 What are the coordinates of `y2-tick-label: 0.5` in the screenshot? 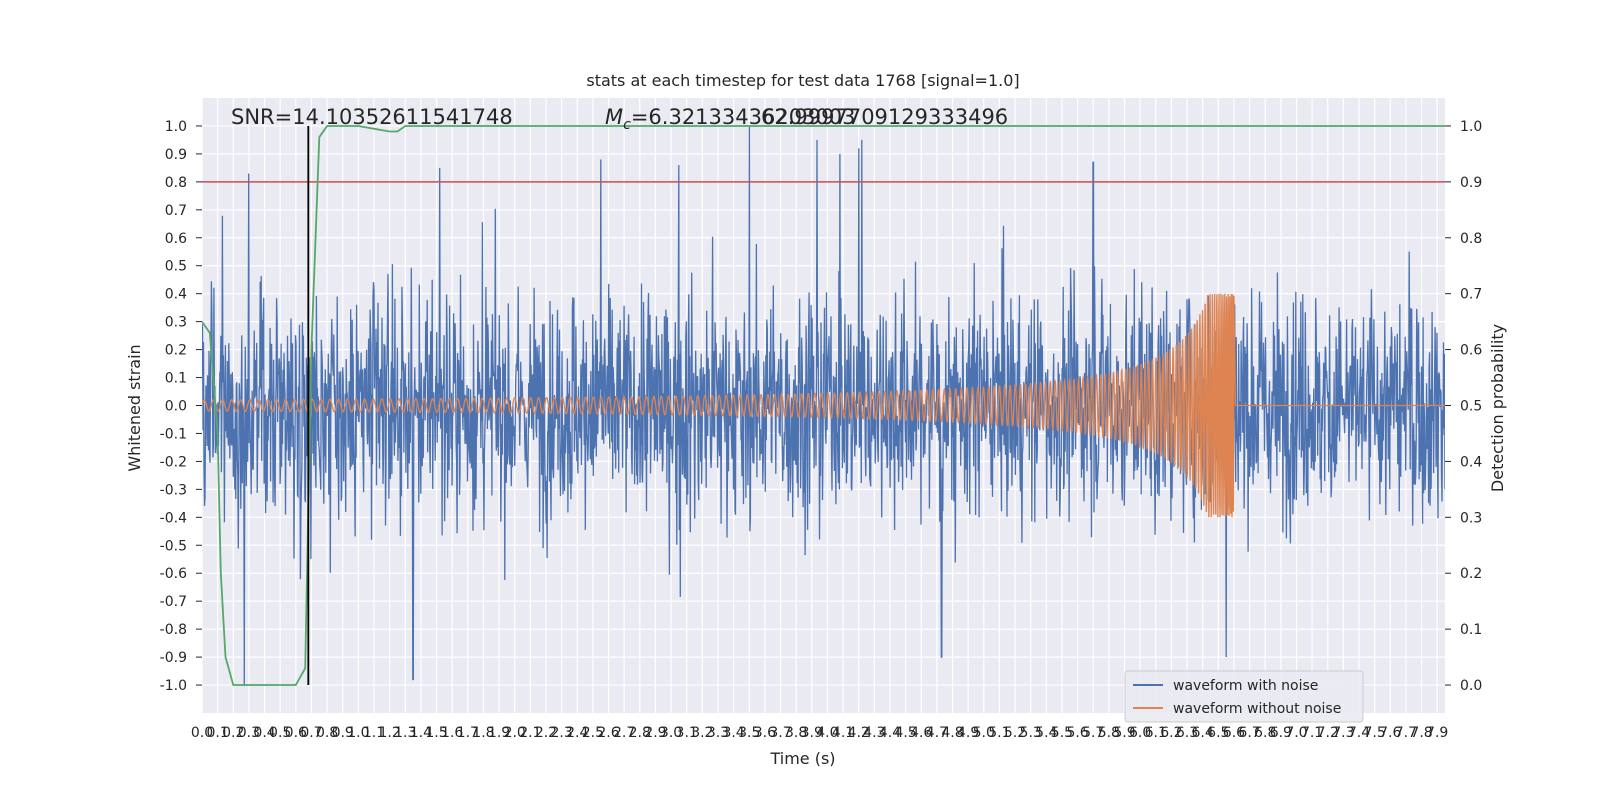 It's located at (1471, 407).